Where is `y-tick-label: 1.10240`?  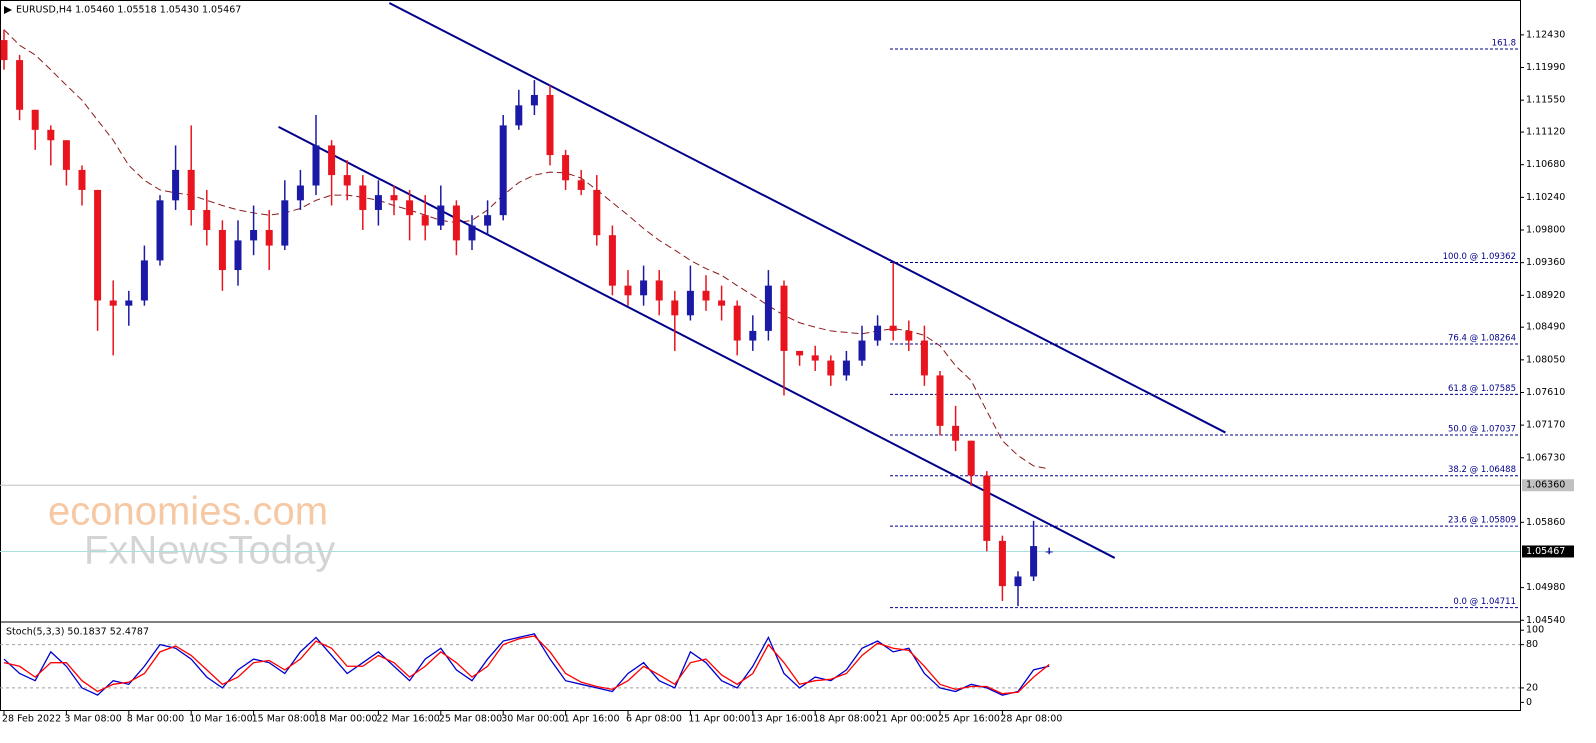 y-tick-label: 1.10240 is located at coordinates (1545, 197).